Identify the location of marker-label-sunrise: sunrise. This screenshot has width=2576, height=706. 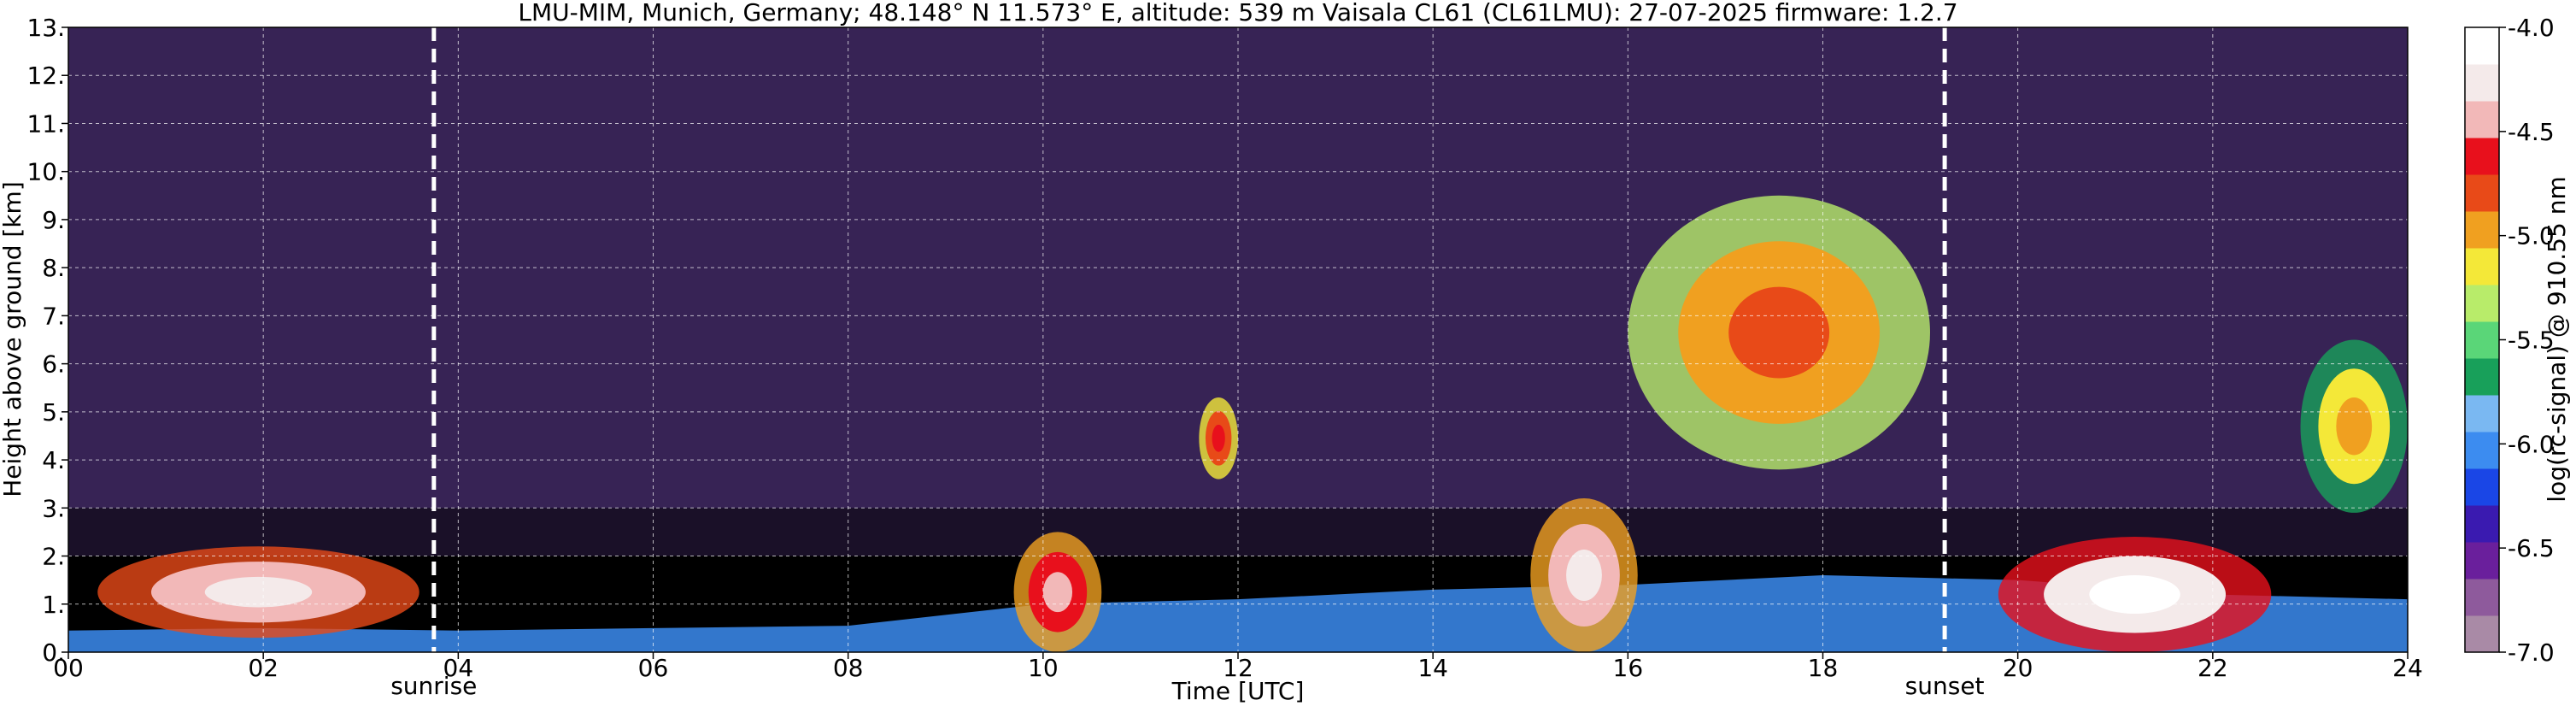
(433, 686).